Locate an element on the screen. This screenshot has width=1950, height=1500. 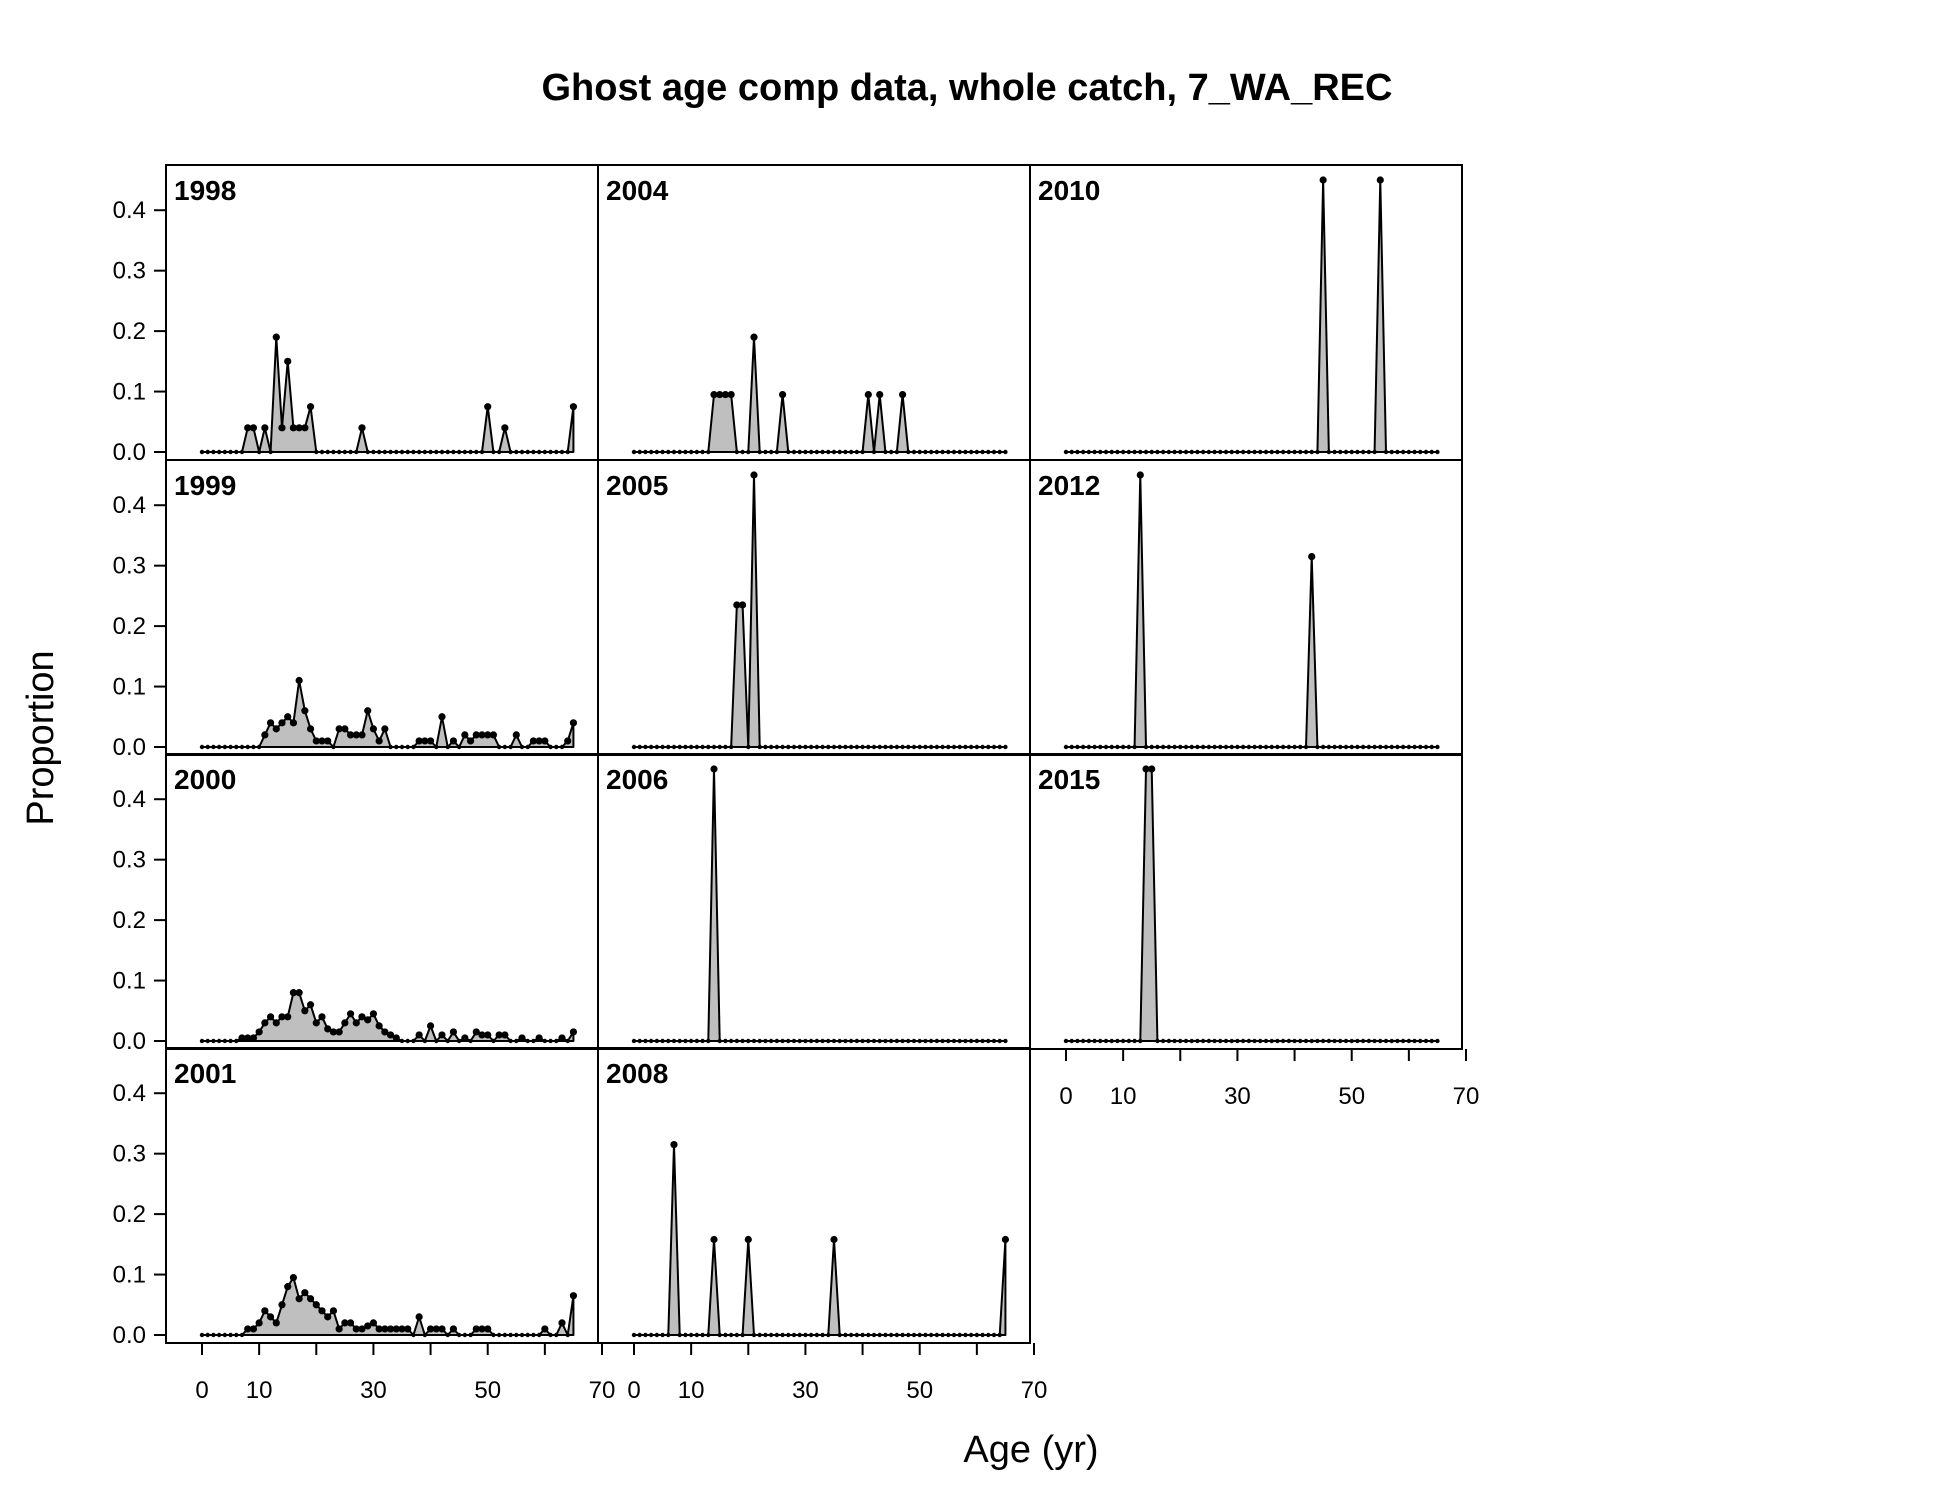
panel-2006-plot is located at coordinates (819, 904).